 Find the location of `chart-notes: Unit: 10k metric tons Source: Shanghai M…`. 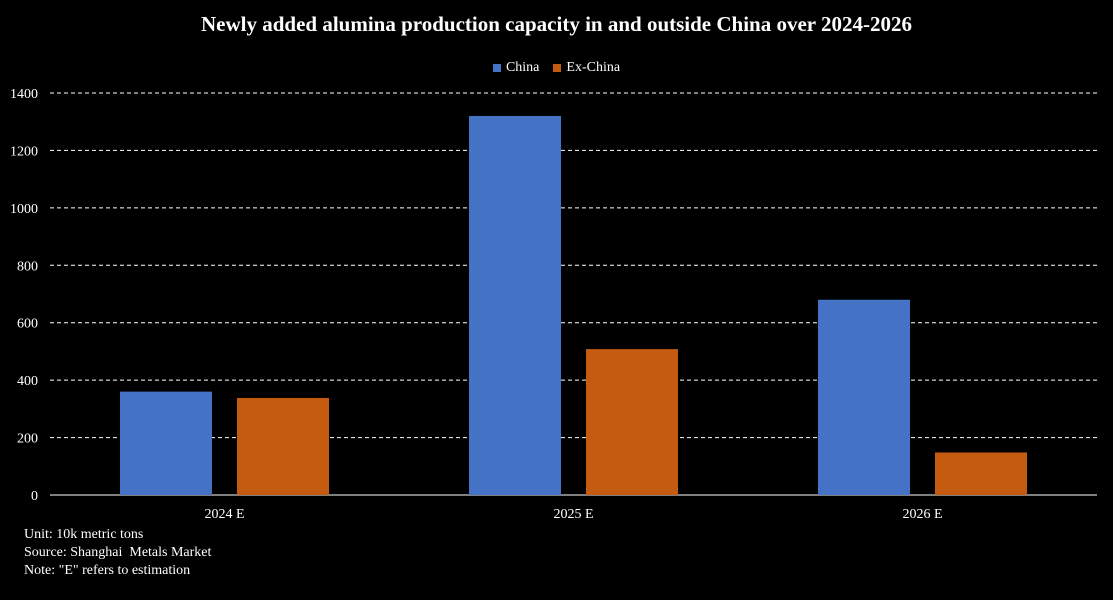

chart-notes: Unit: 10k metric tons Source: Shanghai M… is located at coordinates (117, 553).